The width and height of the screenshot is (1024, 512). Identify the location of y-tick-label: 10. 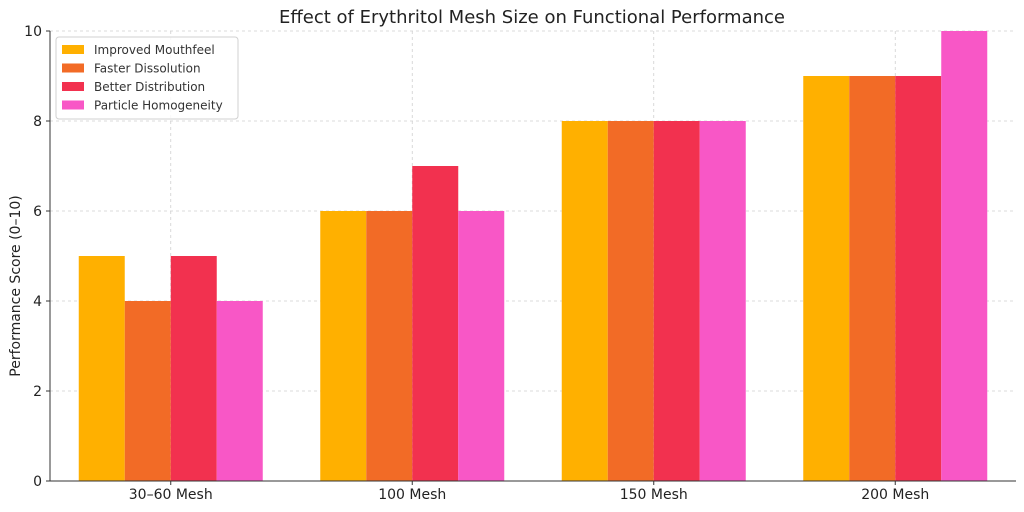
(33, 32).